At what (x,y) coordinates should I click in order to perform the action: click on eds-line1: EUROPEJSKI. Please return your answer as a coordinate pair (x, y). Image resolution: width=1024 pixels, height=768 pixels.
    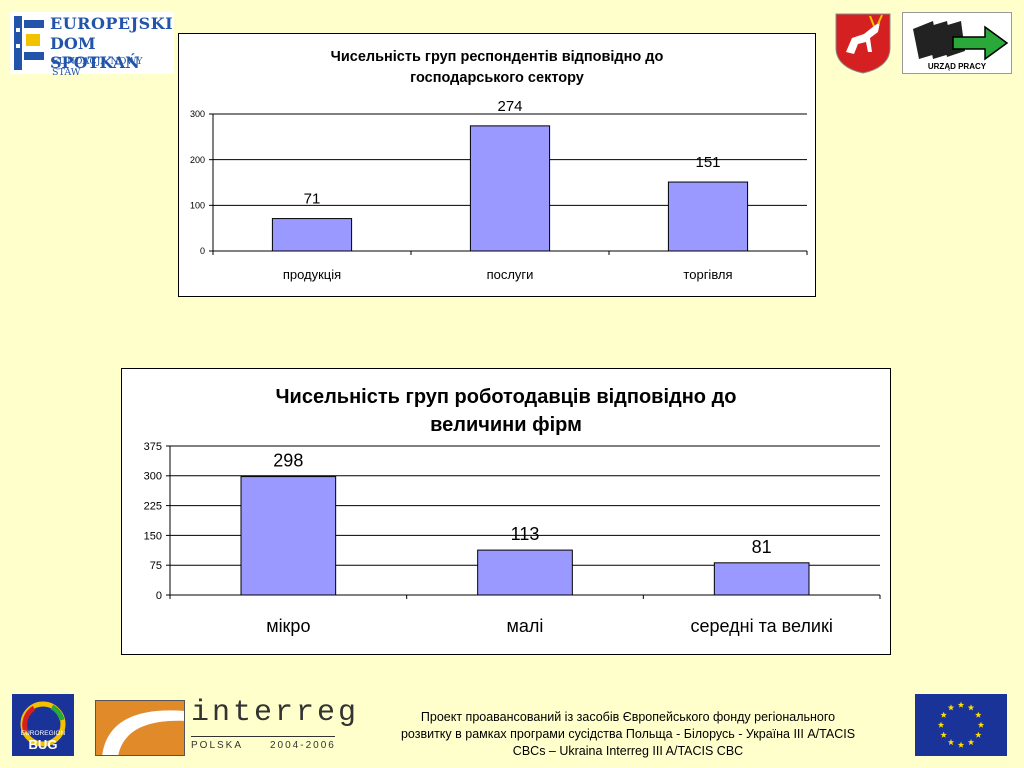
    Looking at the image, I should click on (112, 23).